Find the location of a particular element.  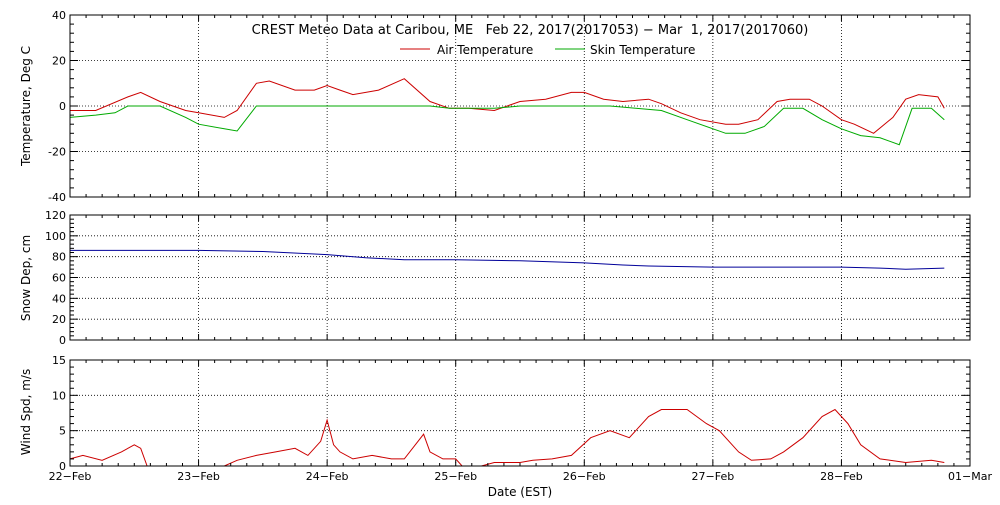

wind-ytick-label: 10 is located at coordinates (59, 395).